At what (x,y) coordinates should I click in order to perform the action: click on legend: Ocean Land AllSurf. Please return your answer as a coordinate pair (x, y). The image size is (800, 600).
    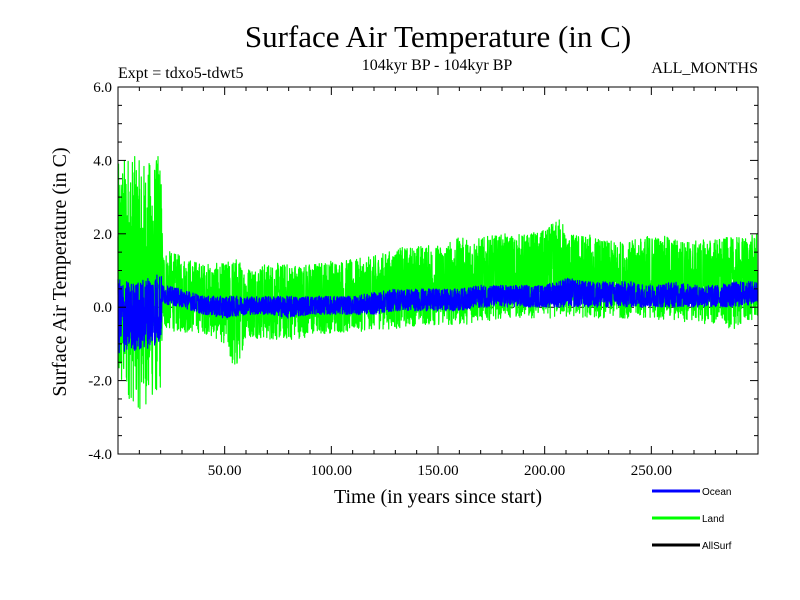
    Looking at the image, I should click on (692, 519).